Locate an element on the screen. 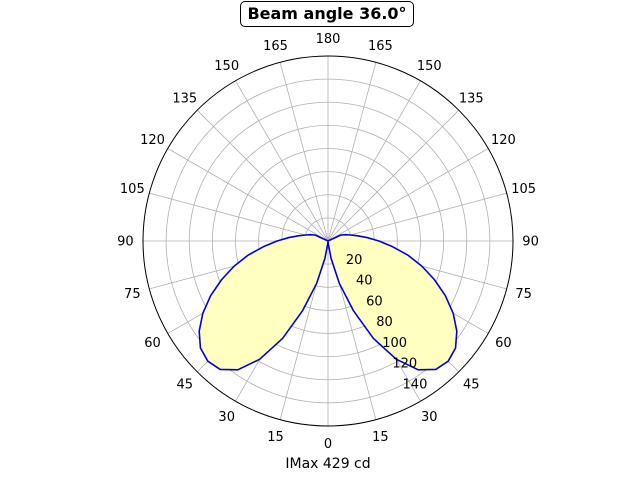  angle-tick-label: 180 is located at coordinates (328, 39).